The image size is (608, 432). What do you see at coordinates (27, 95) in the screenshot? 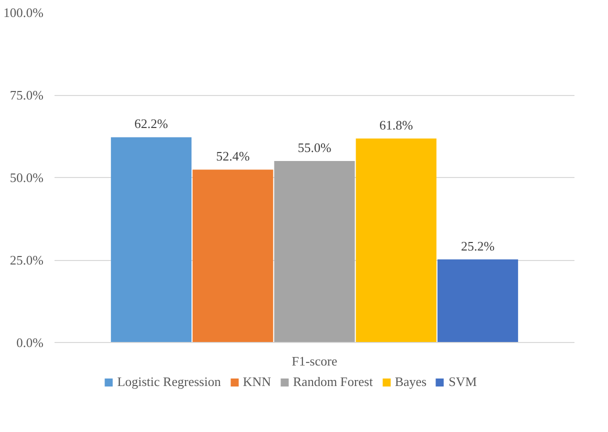
I see `y-tick-label: 75.0%` at bounding box center [27, 95].